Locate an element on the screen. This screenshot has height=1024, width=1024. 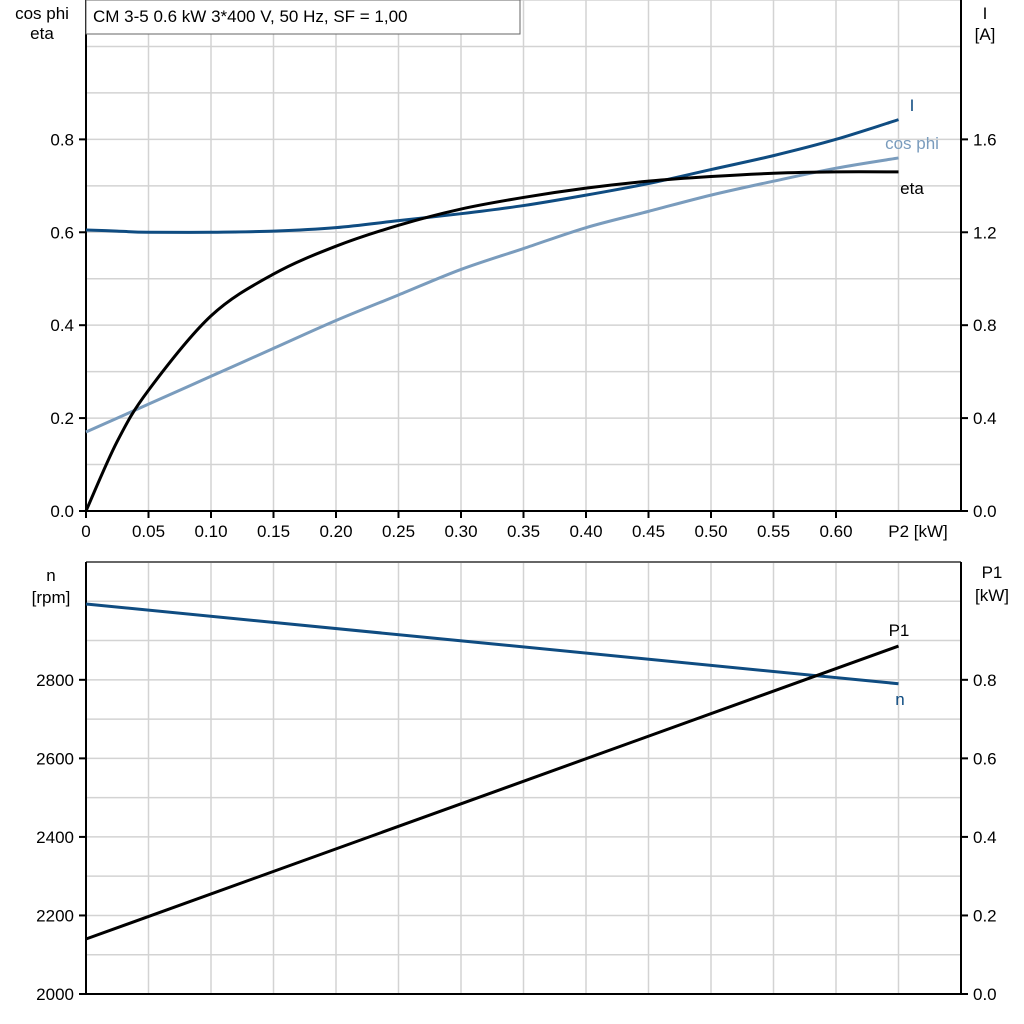
curve-n is located at coordinates (492, 644).